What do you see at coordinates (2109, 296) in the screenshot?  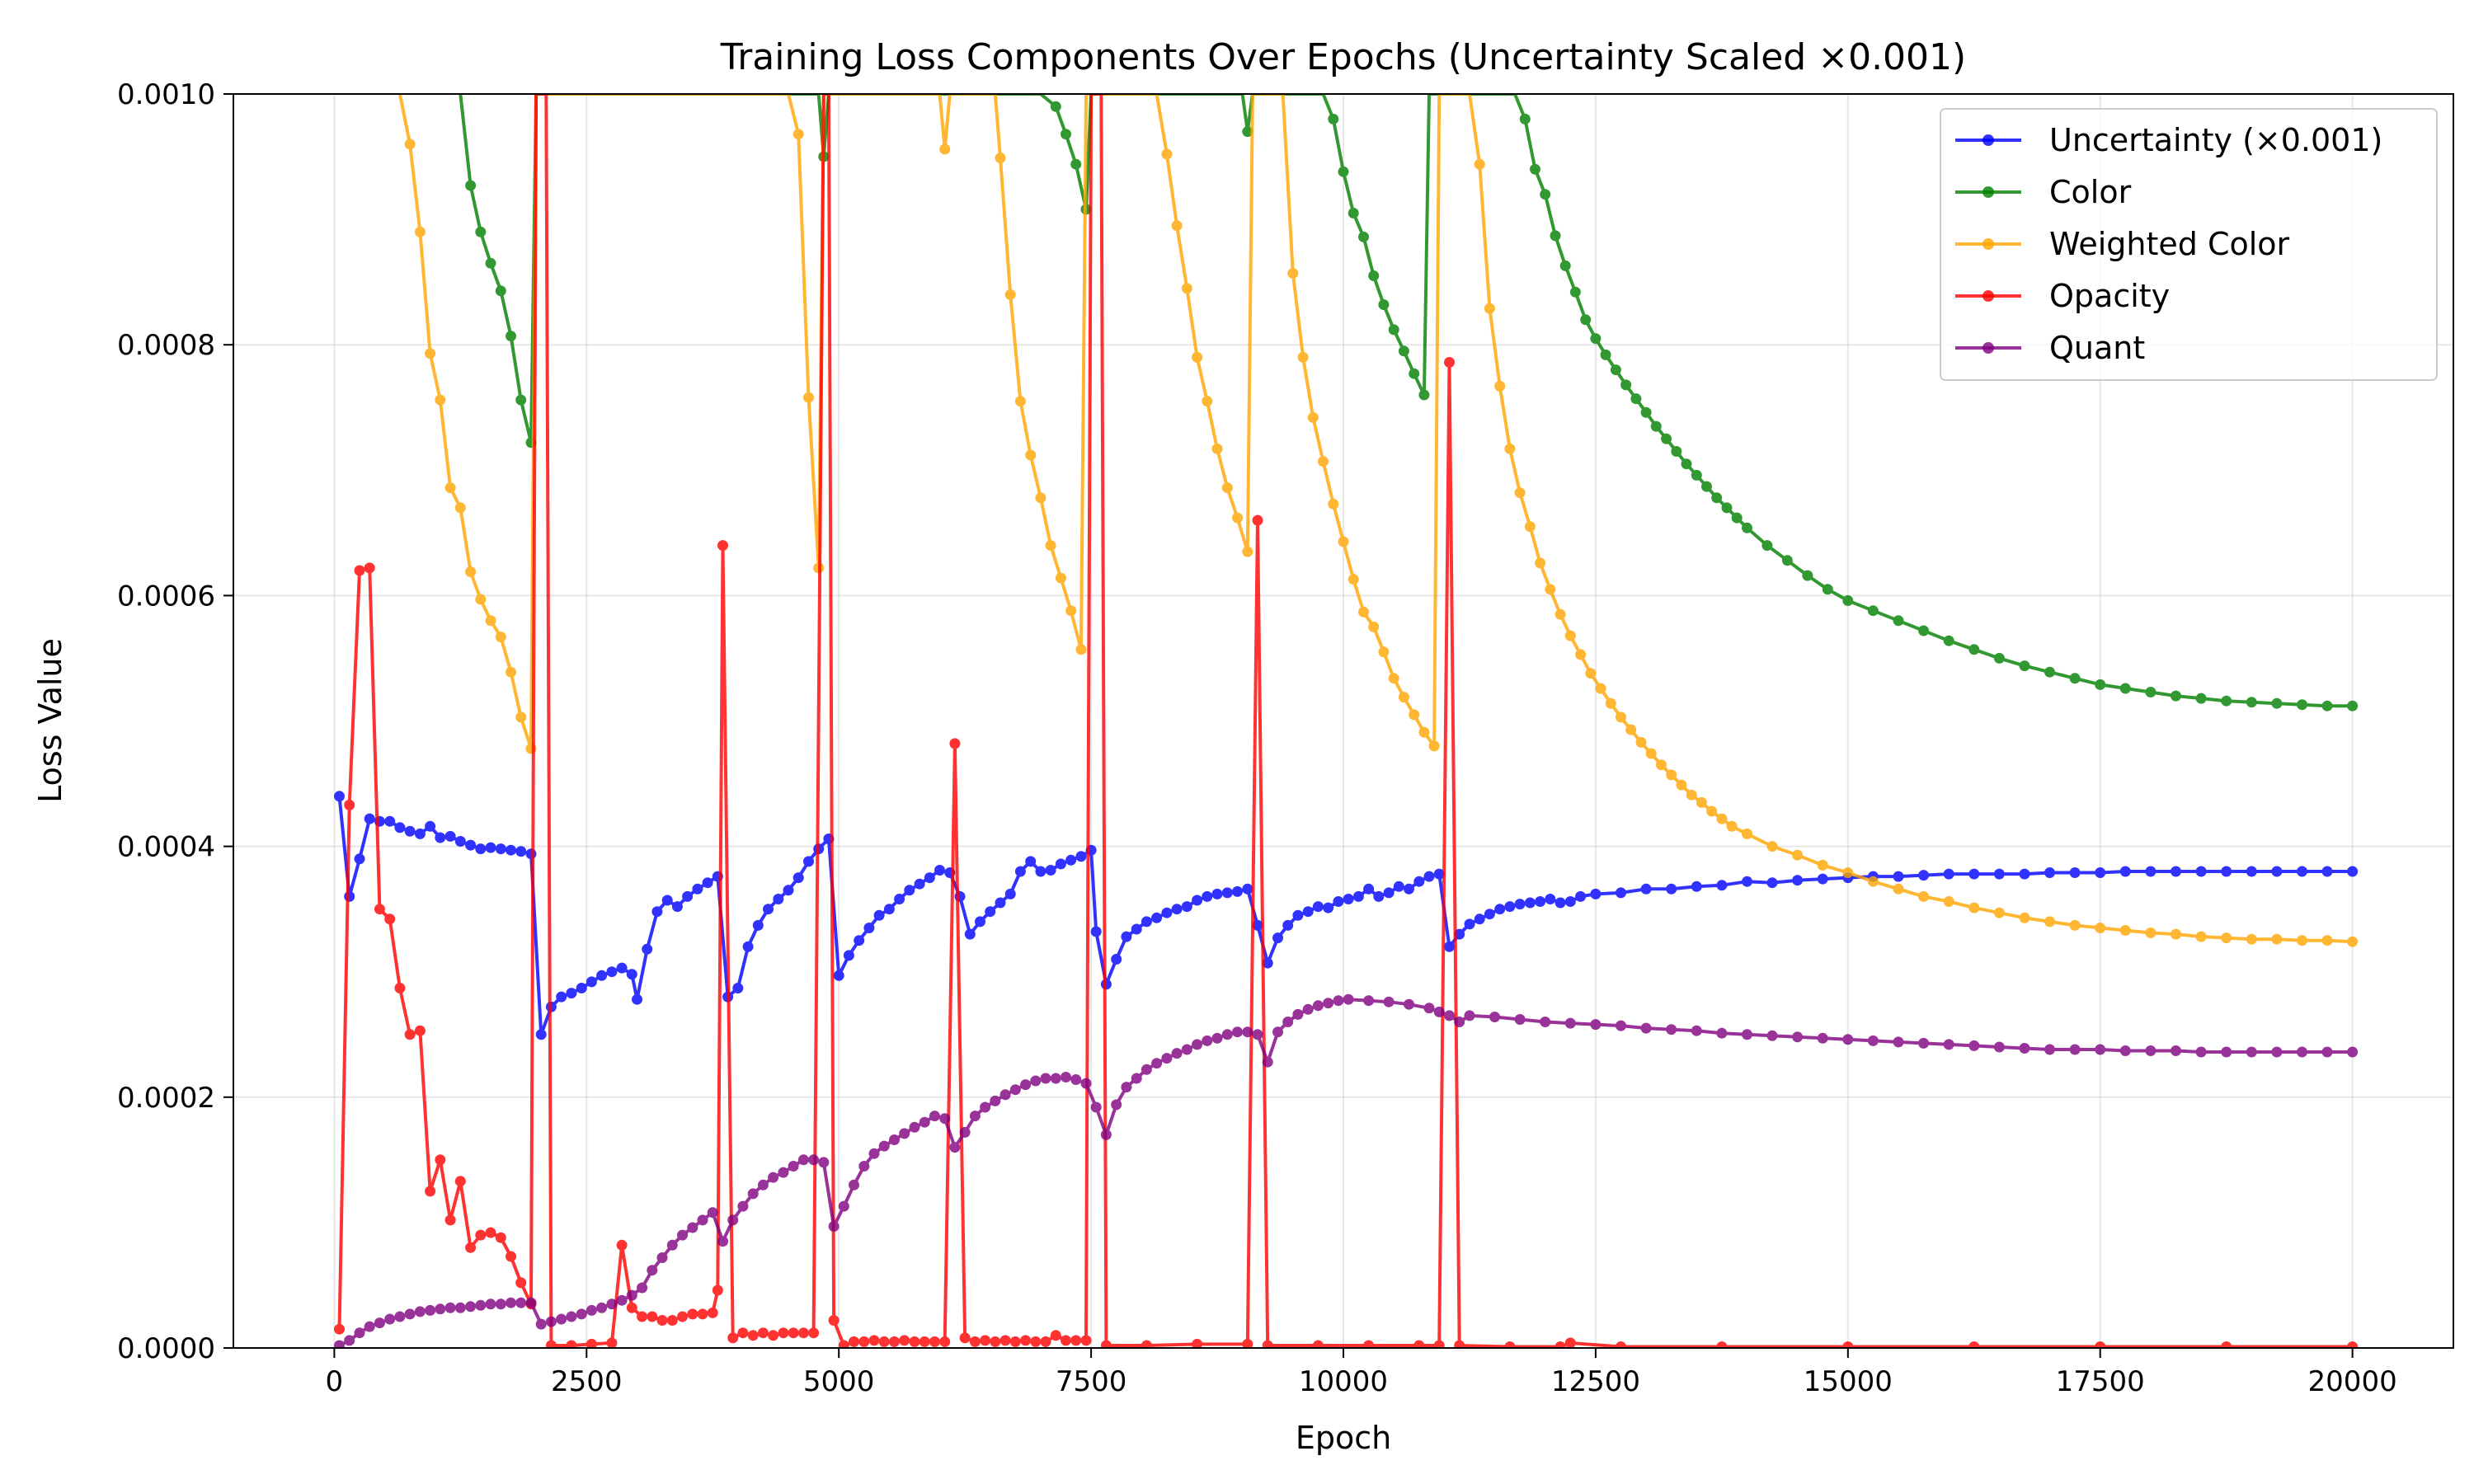 I see `legend-label: Opacity` at bounding box center [2109, 296].